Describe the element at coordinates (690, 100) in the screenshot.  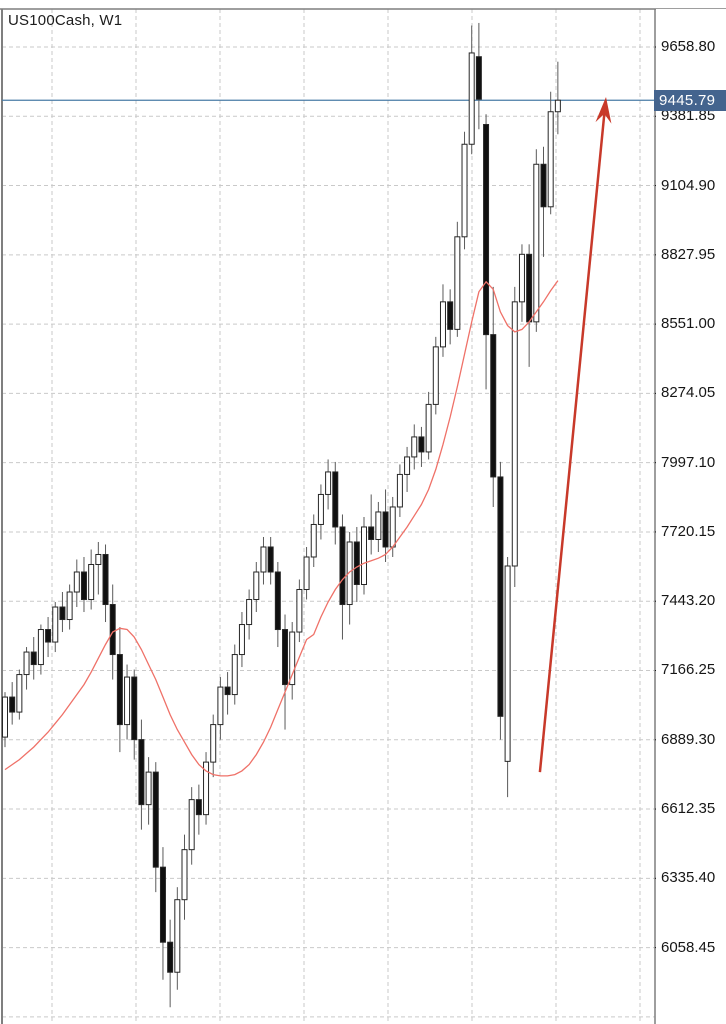
I see `current-price-badge: 9445.79` at that location.